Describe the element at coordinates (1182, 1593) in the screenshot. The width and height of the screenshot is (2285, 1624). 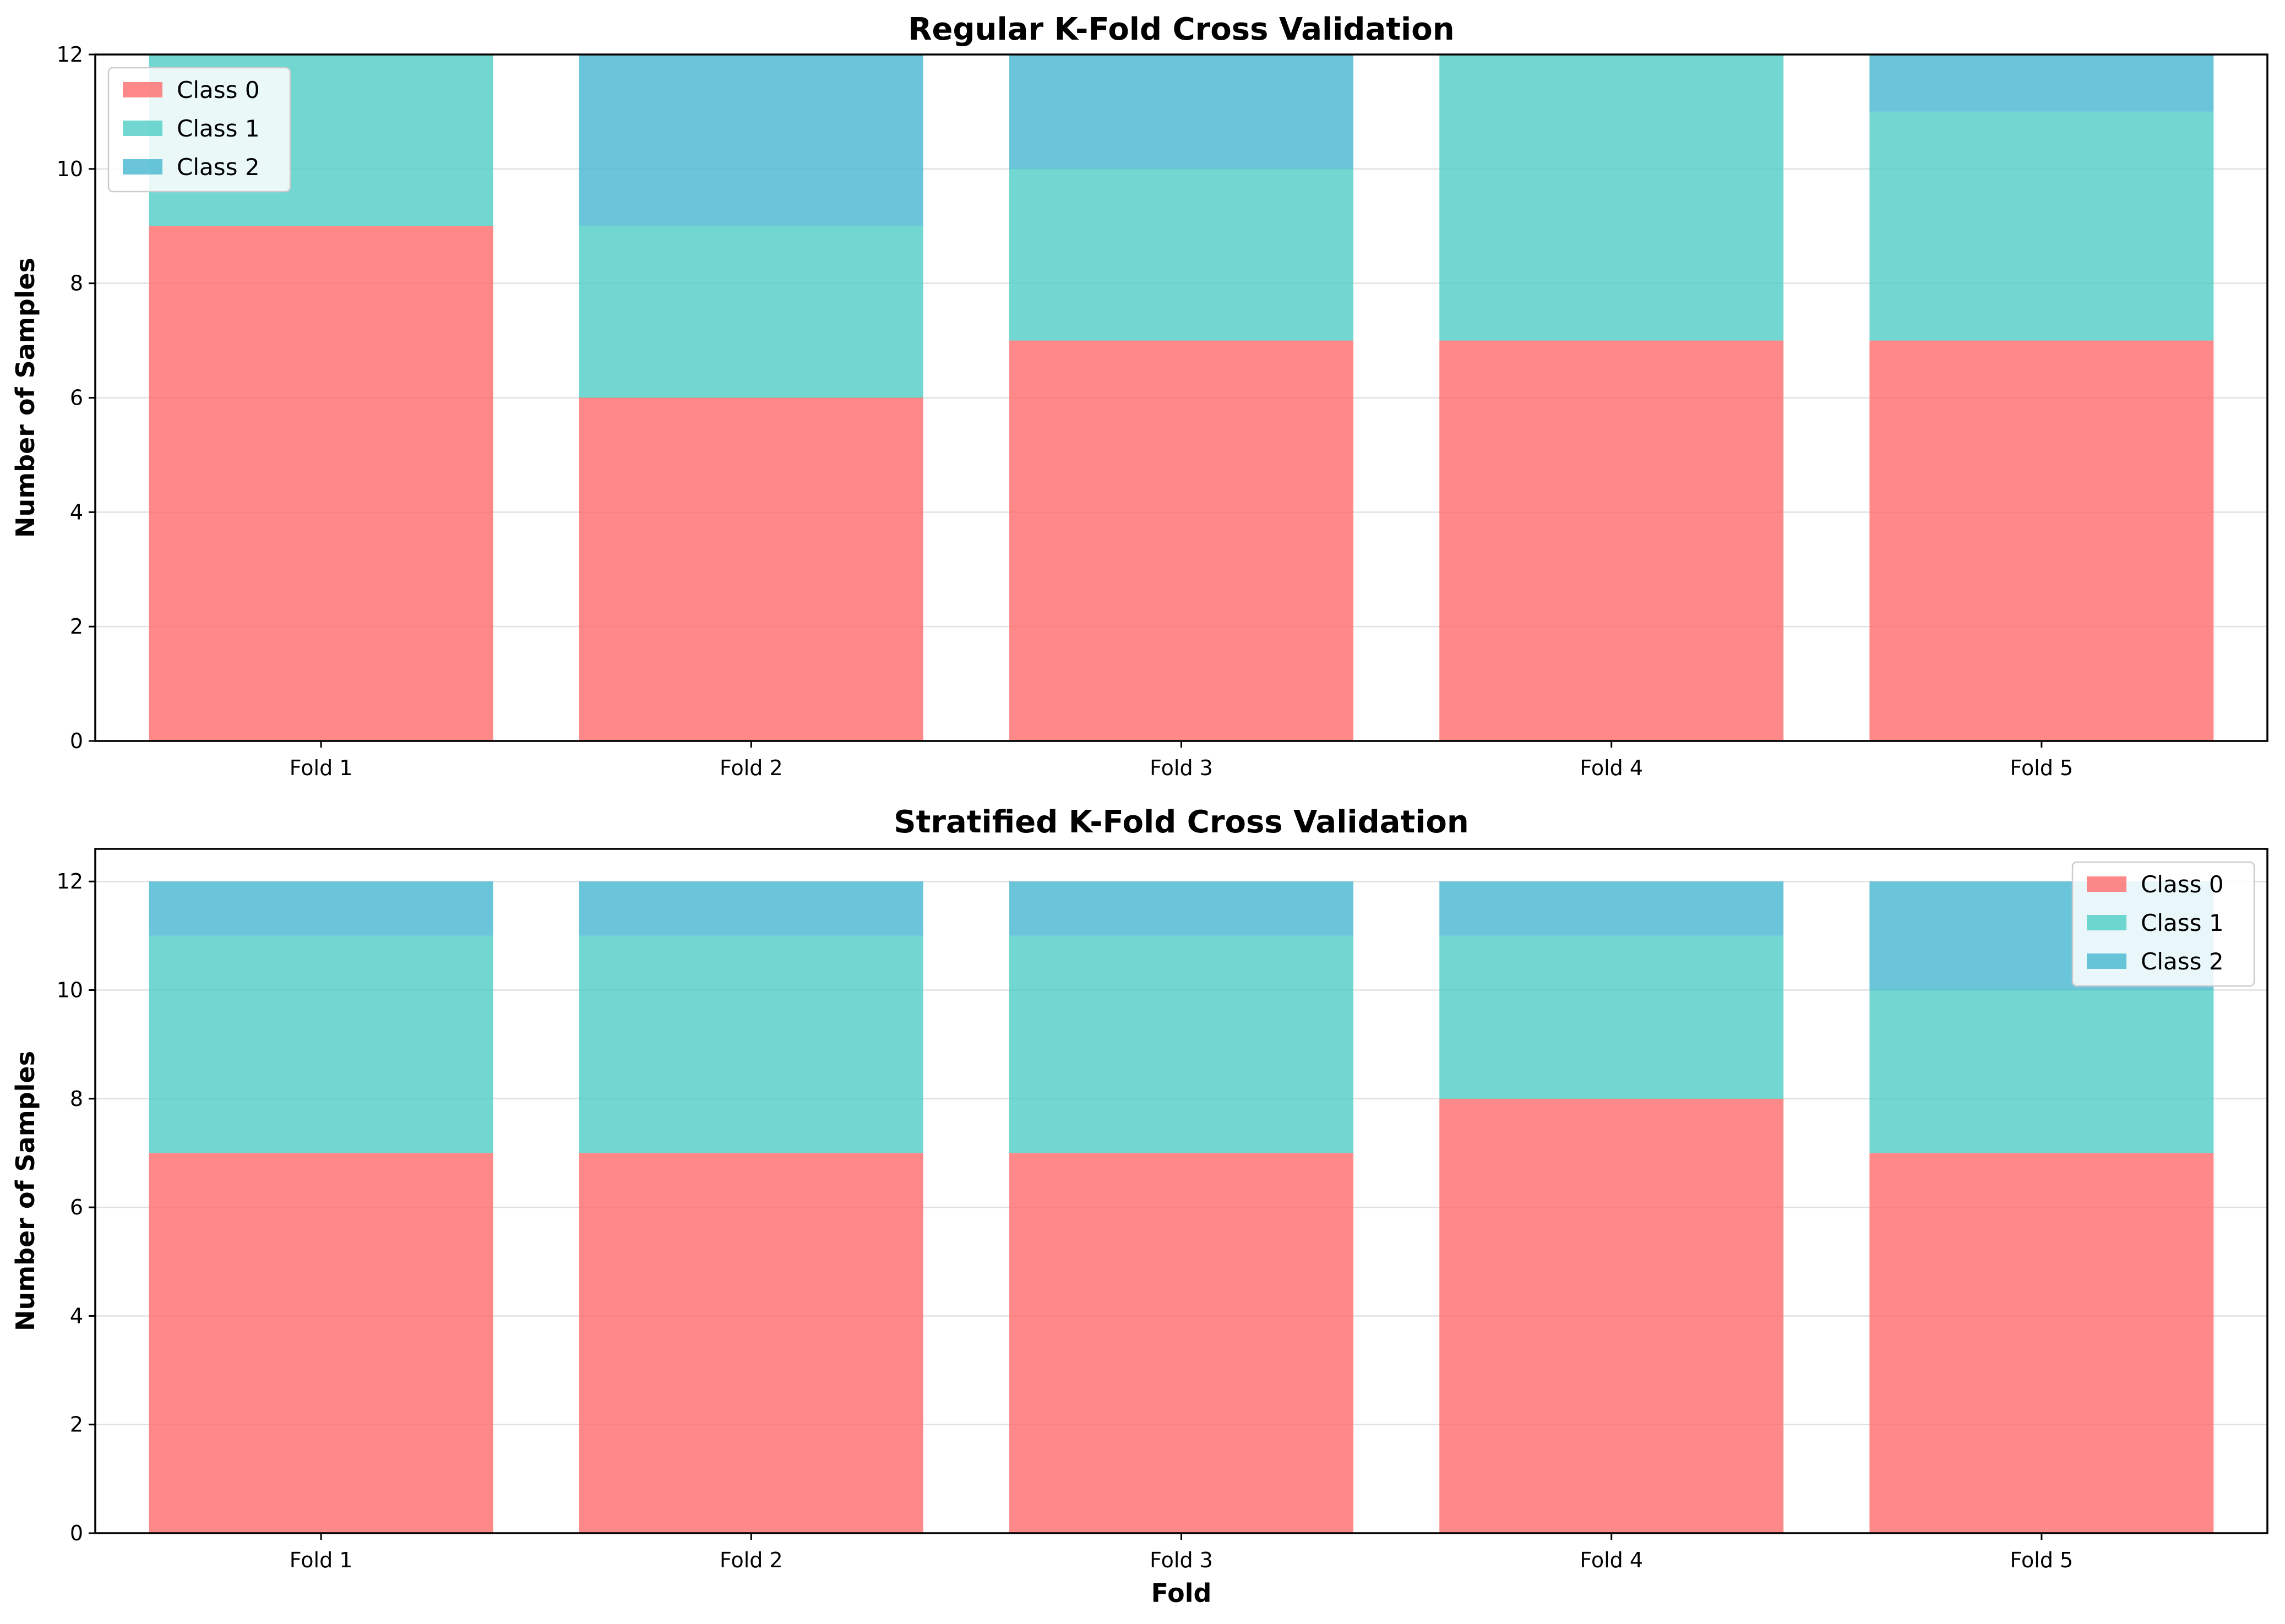
I see `x-axis-label: Fold` at that location.